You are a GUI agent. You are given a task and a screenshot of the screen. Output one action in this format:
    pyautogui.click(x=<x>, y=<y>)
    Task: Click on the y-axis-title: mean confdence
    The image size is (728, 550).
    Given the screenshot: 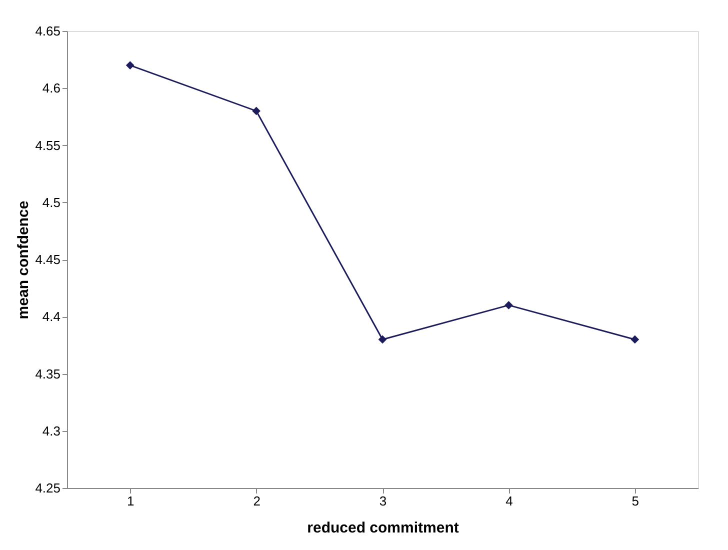 What is the action you would take?
    pyautogui.click(x=23, y=260)
    